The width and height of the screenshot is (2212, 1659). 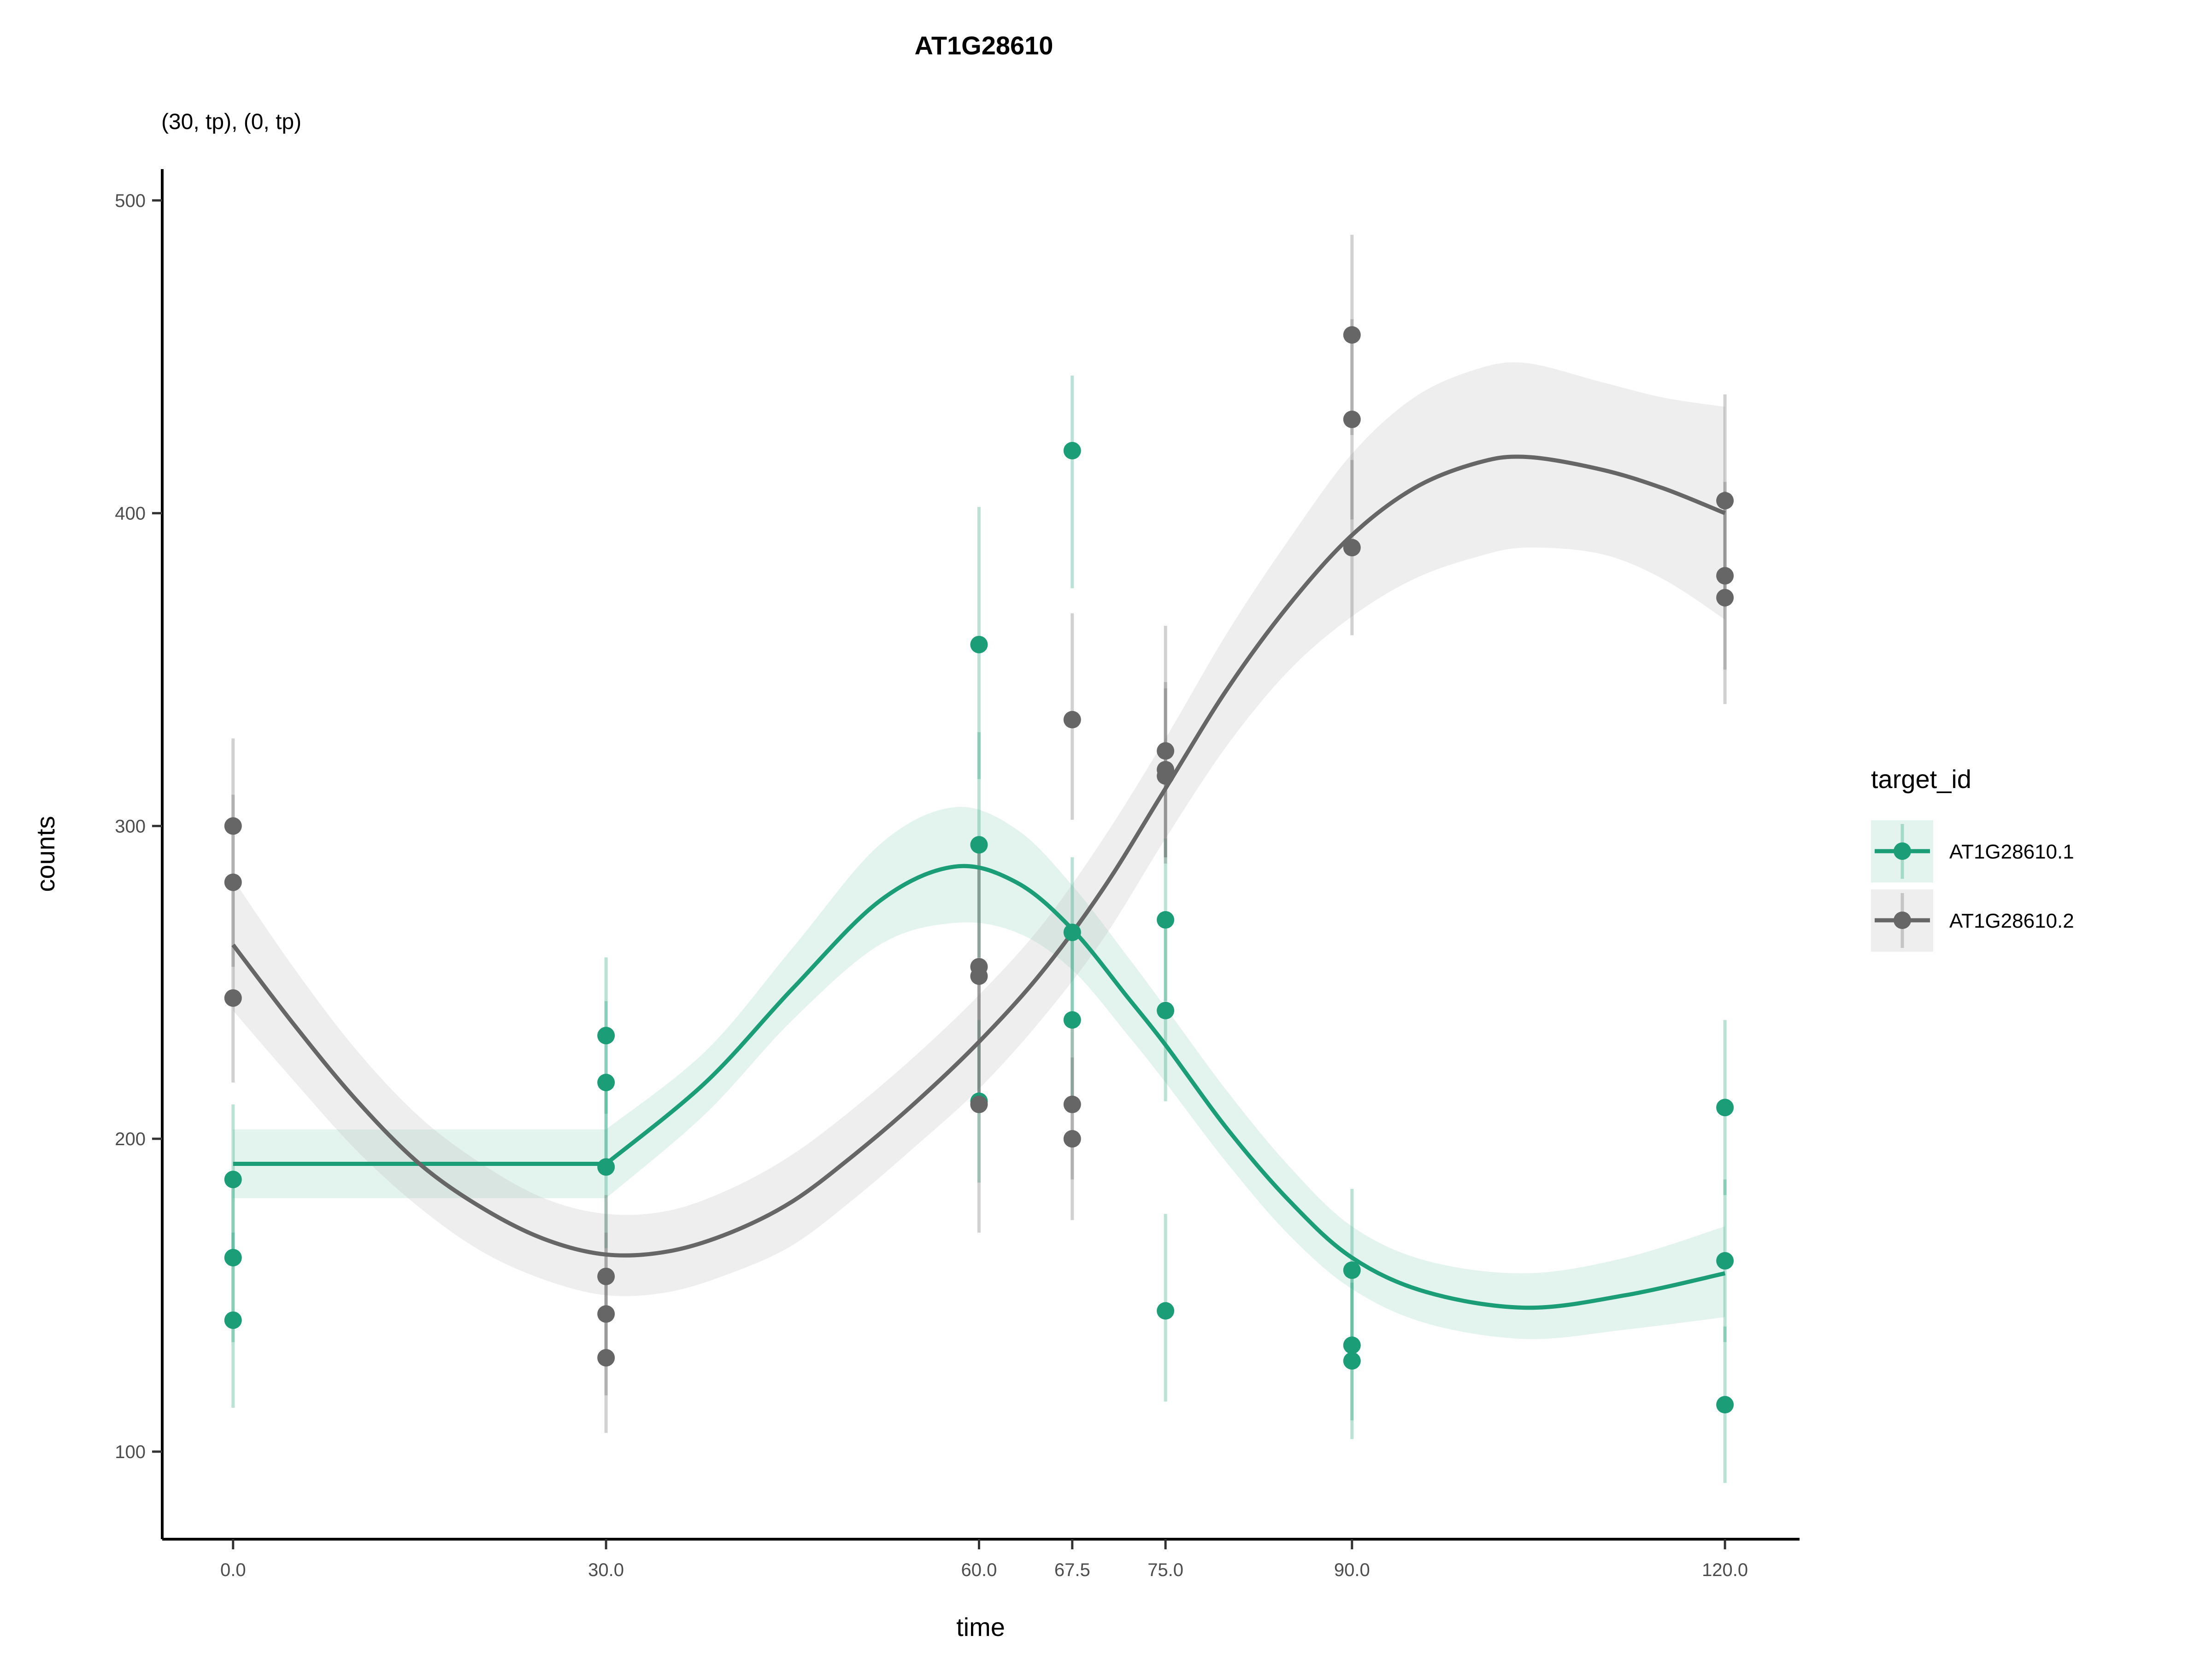 What do you see at coordinates (1921, 779) in the screenshot?
I see `legend-title: target_id` at bounding box center [1921, 779].